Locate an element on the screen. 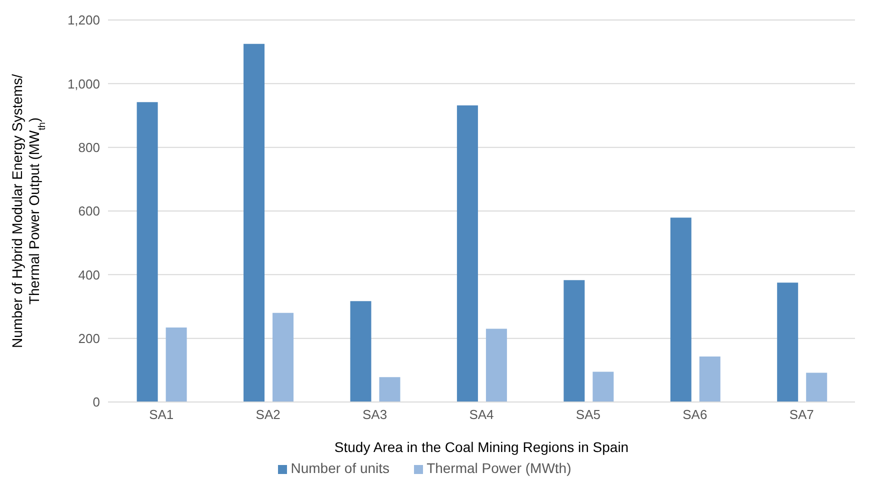  legend-label: Thermal Power (MWth) is located at coordinates (499, 468).